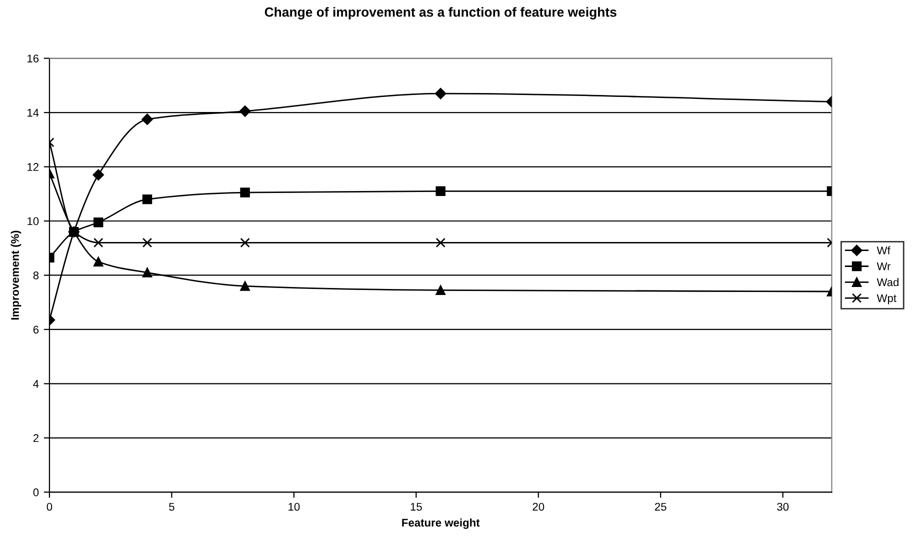 Image resolution: width=916 pixels, height=545 pixels. What do you see at coordinates (33, 58) in the screenshot?
I see `y-tick-label: 16` at bounding box center [33, 58].